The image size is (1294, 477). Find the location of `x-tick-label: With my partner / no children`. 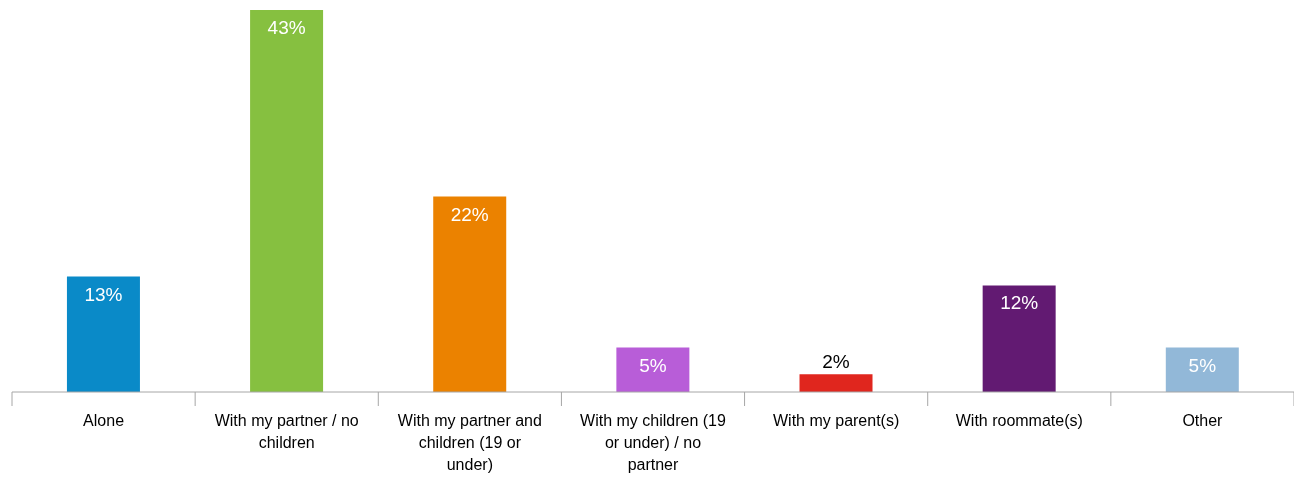

x-tick-label: With my partner / no children is located at coordinates (286, 431).